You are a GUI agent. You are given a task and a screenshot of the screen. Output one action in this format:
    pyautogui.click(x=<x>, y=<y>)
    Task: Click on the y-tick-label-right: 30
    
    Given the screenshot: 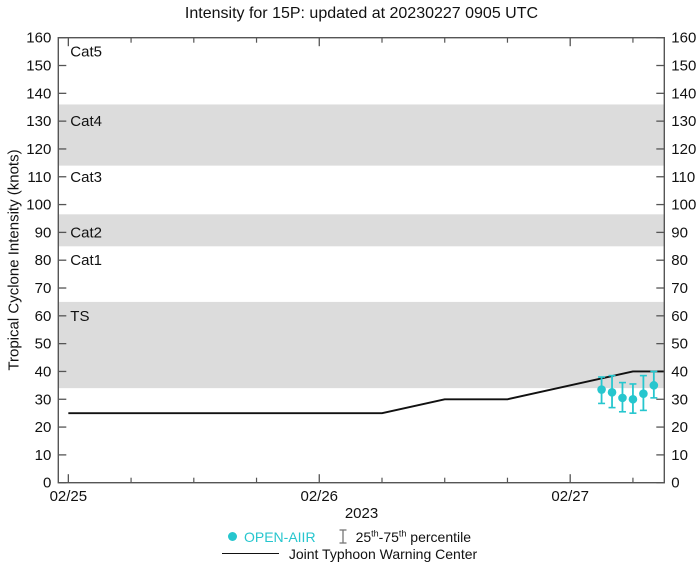 What is the action you would take?
    pyautogui.click(x=679, y=399)
    